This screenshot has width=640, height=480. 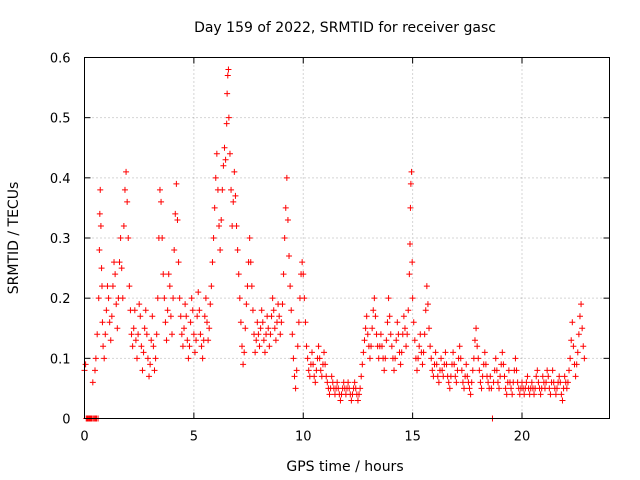 What do you see at coordinates (60, 240) in the screenshot?
I see `y-tick-labels: 0 0.1 0.2 0.3 0.4 0.5 0.6` at bounding box center [60, 240].